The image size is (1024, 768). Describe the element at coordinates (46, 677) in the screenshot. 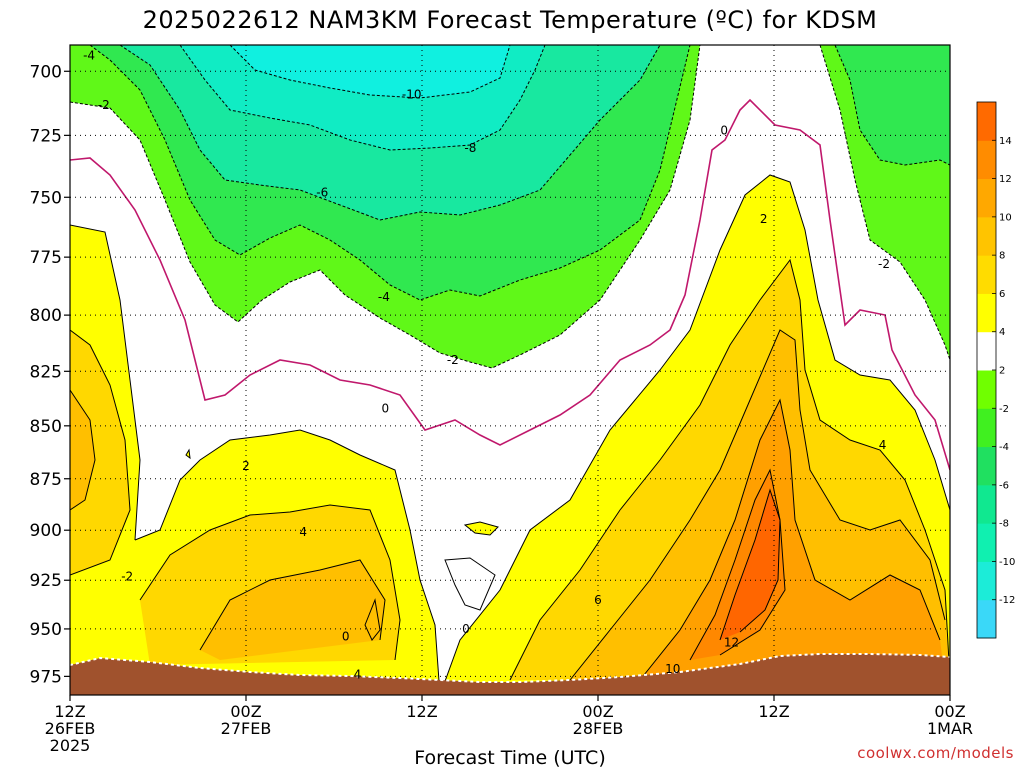

I see `y-tick-label: 975` at that location.